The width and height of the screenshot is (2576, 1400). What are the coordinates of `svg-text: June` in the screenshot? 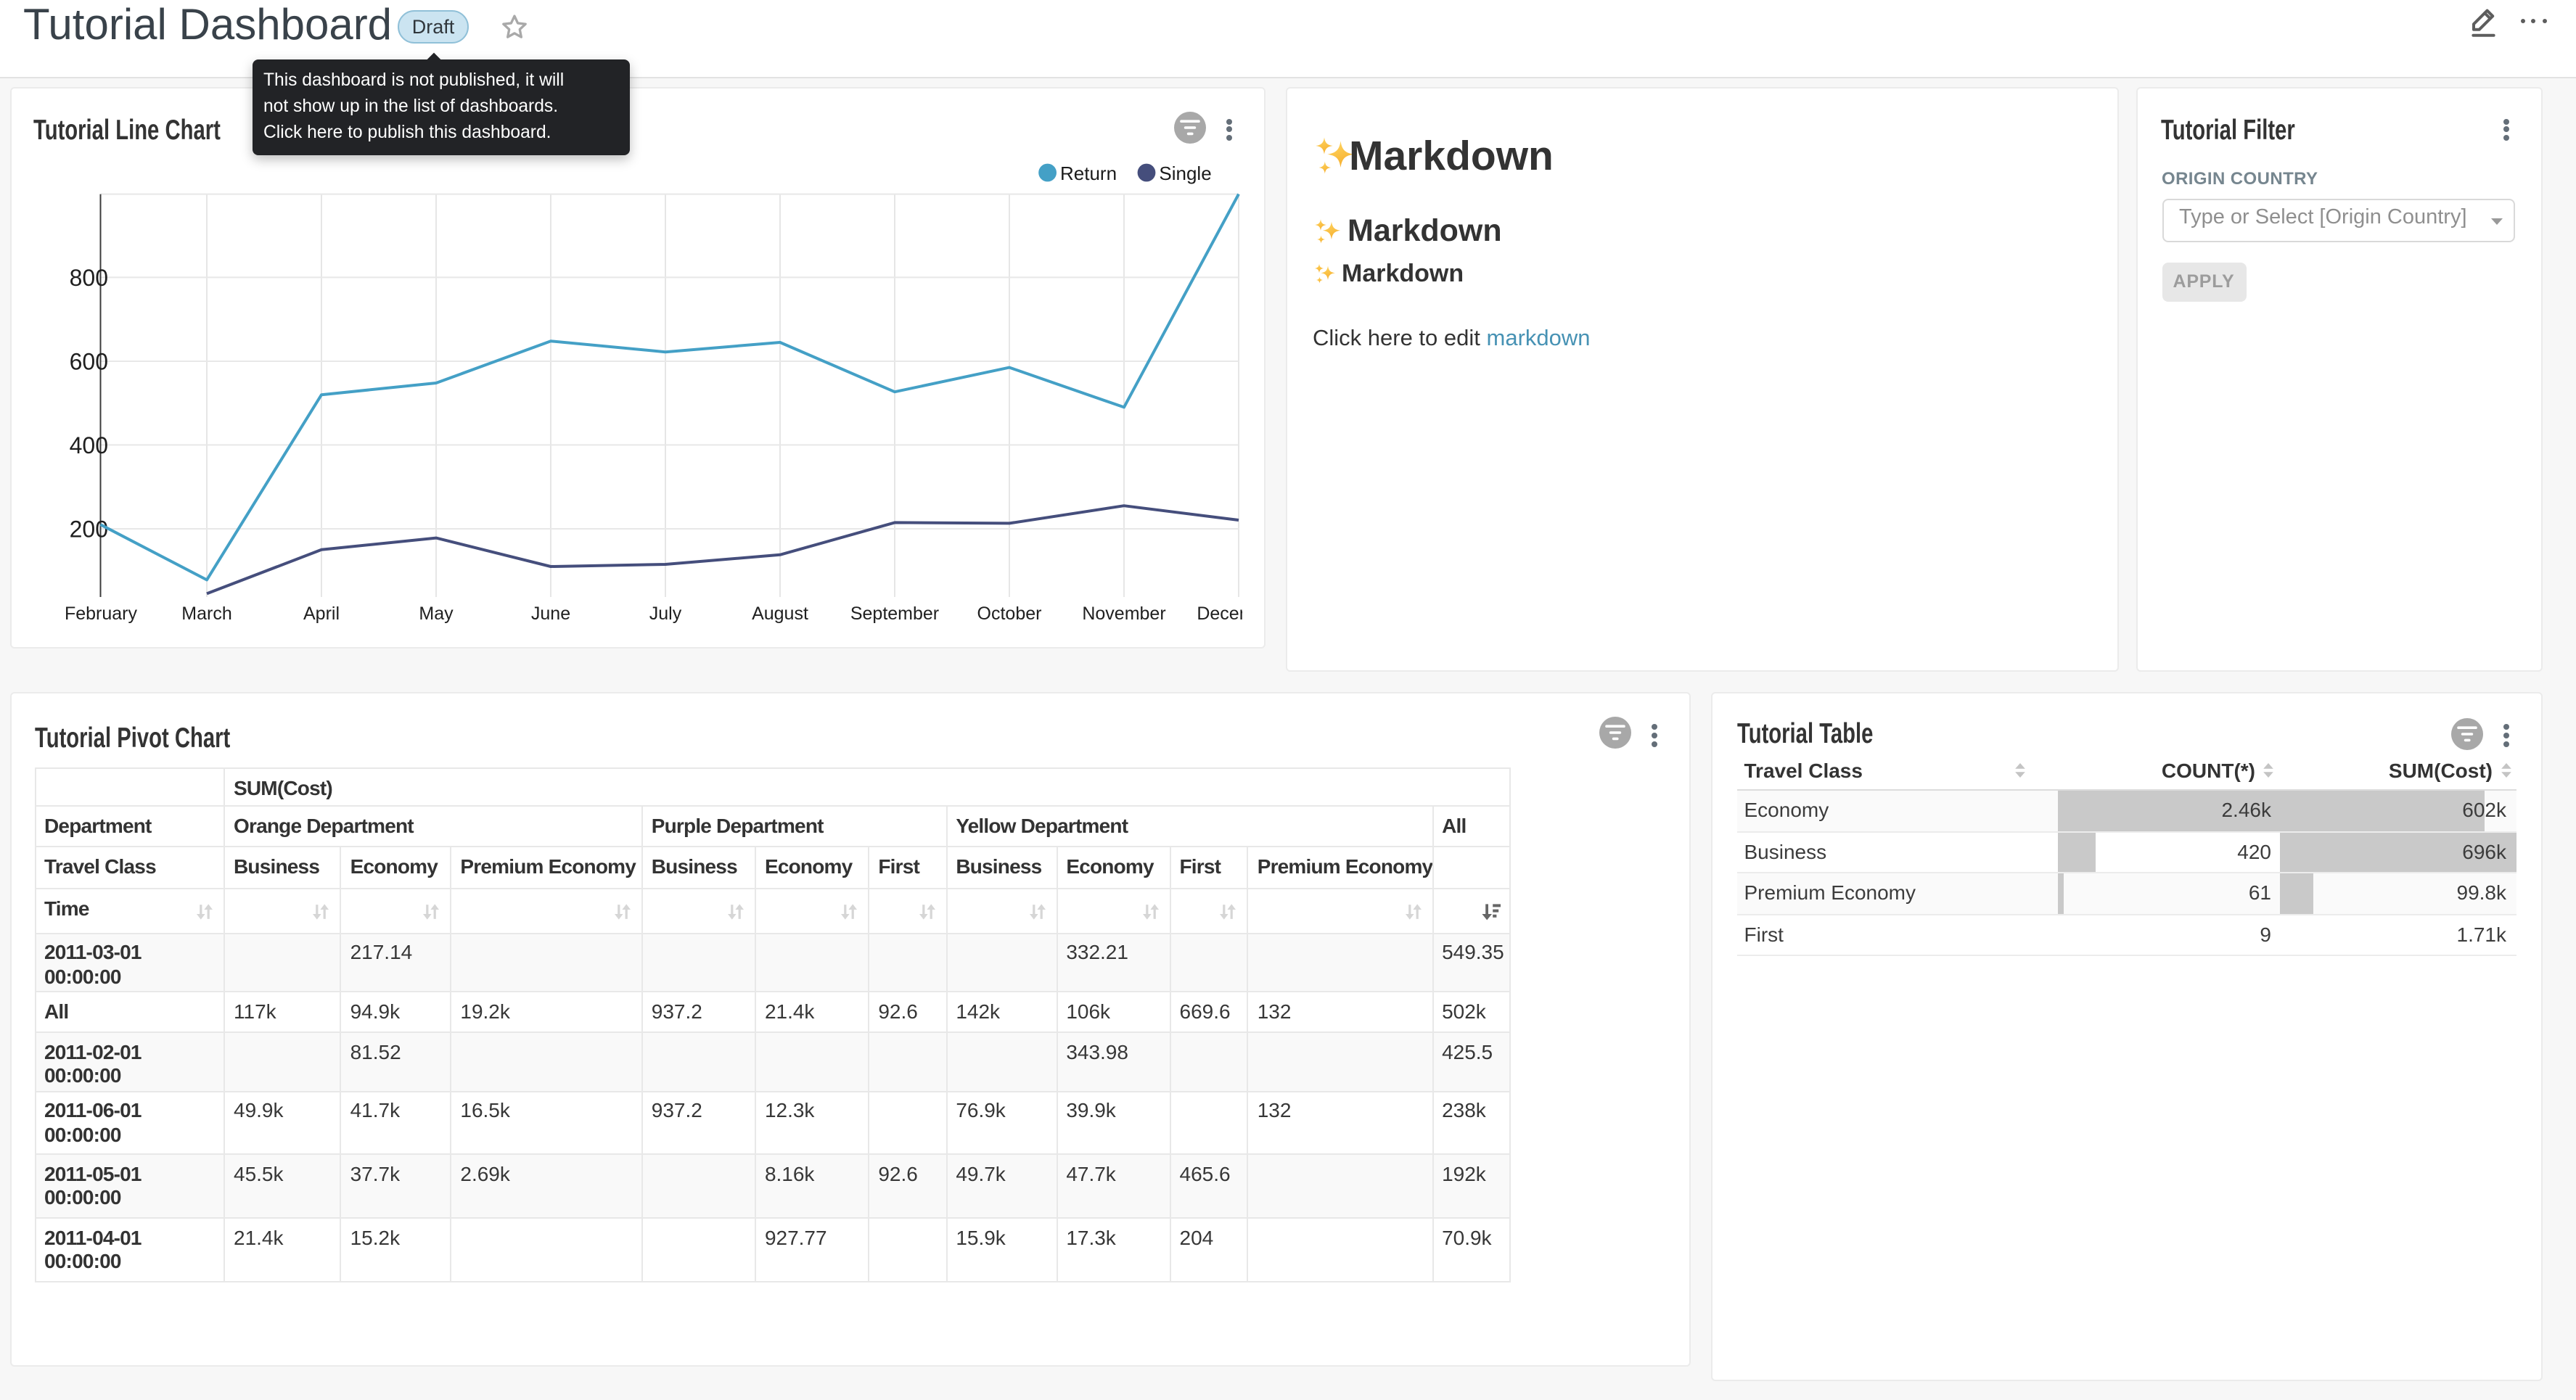 It's located at (550, 614).